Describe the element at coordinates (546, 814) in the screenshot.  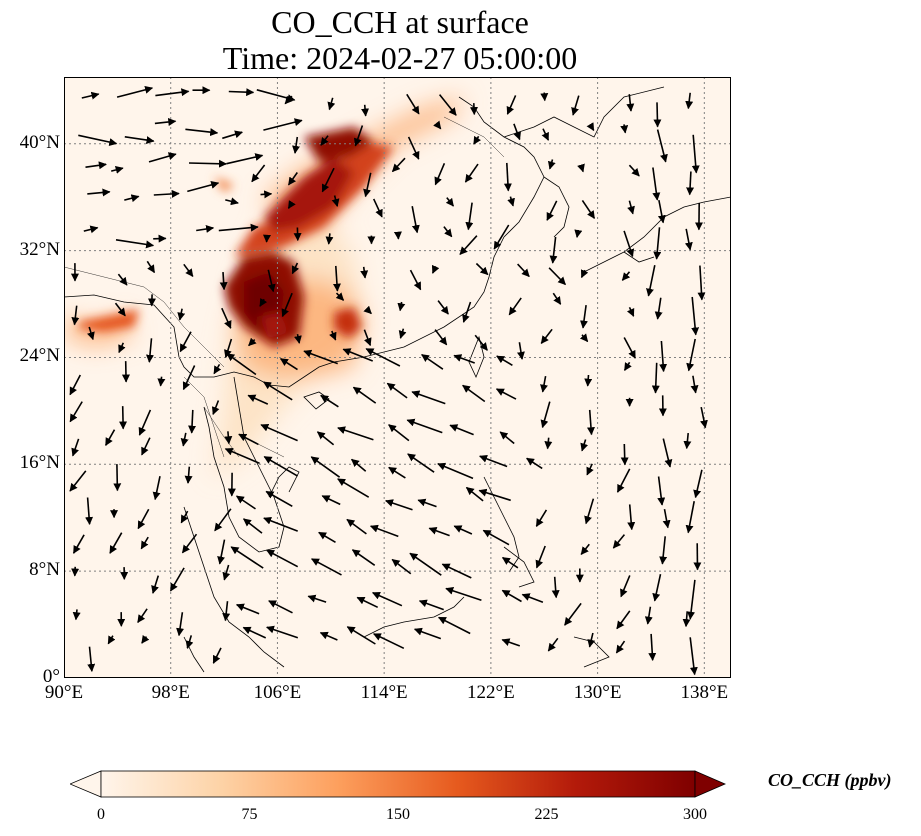
I see `colorbar-tick-label: 225` at that location.